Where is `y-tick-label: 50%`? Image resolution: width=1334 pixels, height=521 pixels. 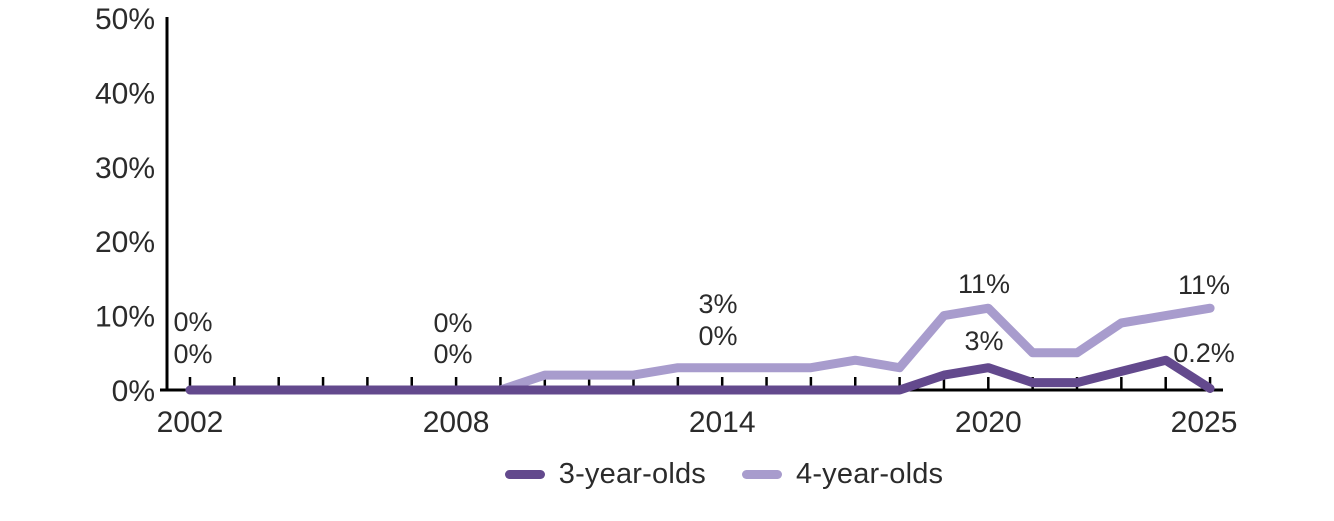 y-tick-label: 50% is located at coordinates (125, 19).